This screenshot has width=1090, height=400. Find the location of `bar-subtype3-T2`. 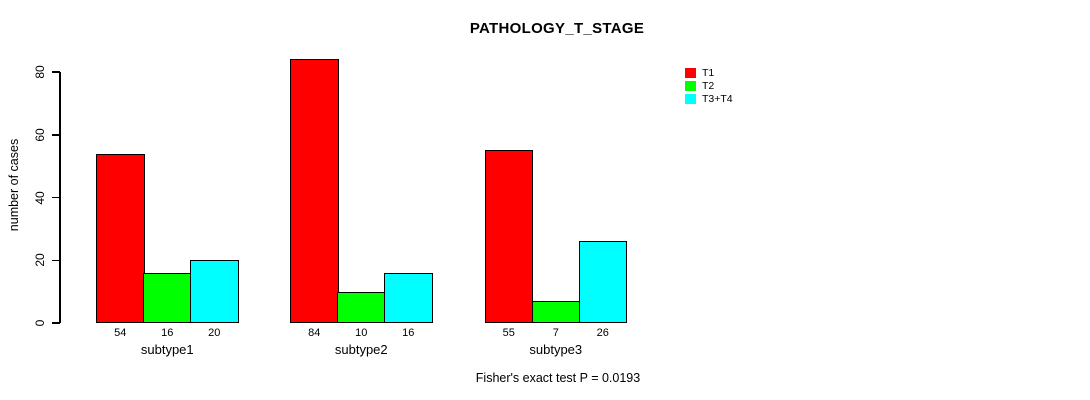

bar-subtype3-T2 is located at coordinates (555, 312).